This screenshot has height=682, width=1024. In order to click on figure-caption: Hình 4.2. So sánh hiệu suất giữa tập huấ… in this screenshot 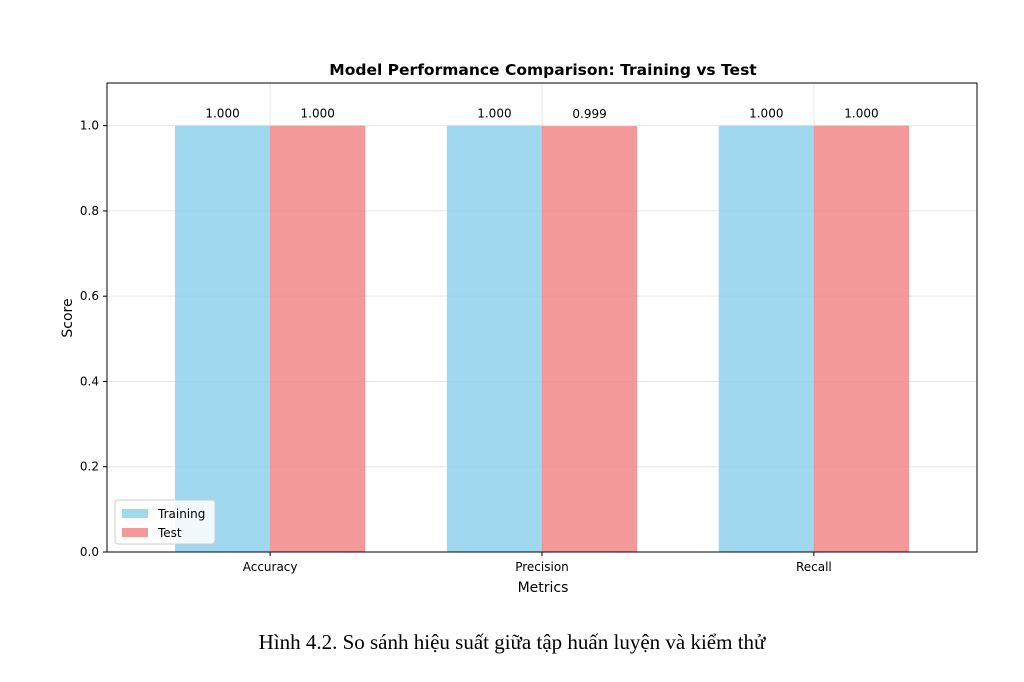, I will do `click(512, 642)`.